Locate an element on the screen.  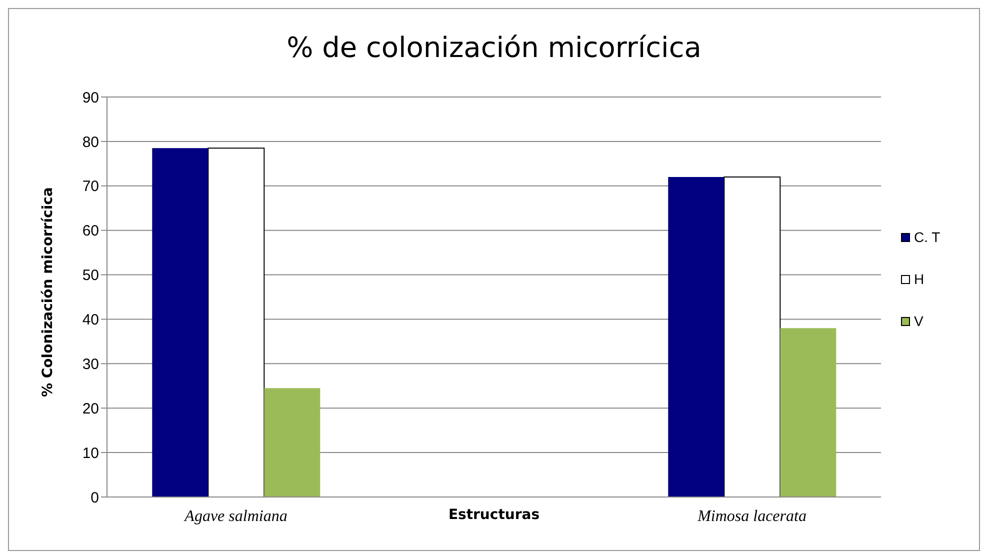
y-tick-label: 40 is located at coordinates (90, 320).